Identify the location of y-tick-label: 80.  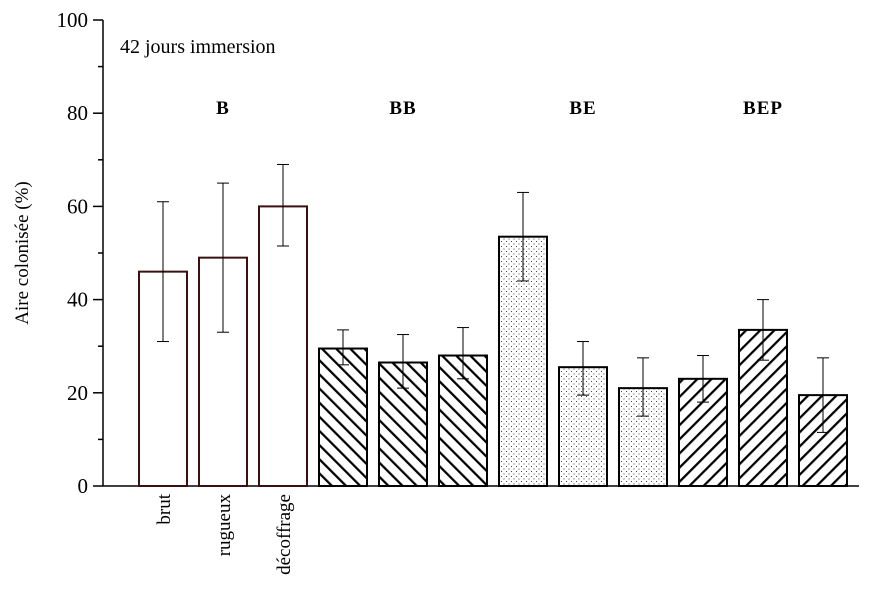
(77, 113).